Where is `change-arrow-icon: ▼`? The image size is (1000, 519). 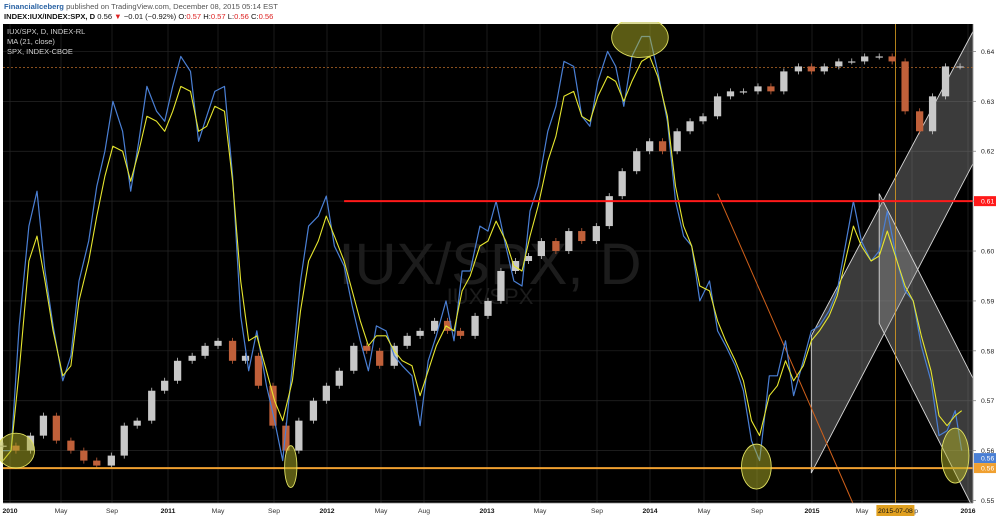 change-arrow-icon: ▼ is located at coordinates (118, 16).